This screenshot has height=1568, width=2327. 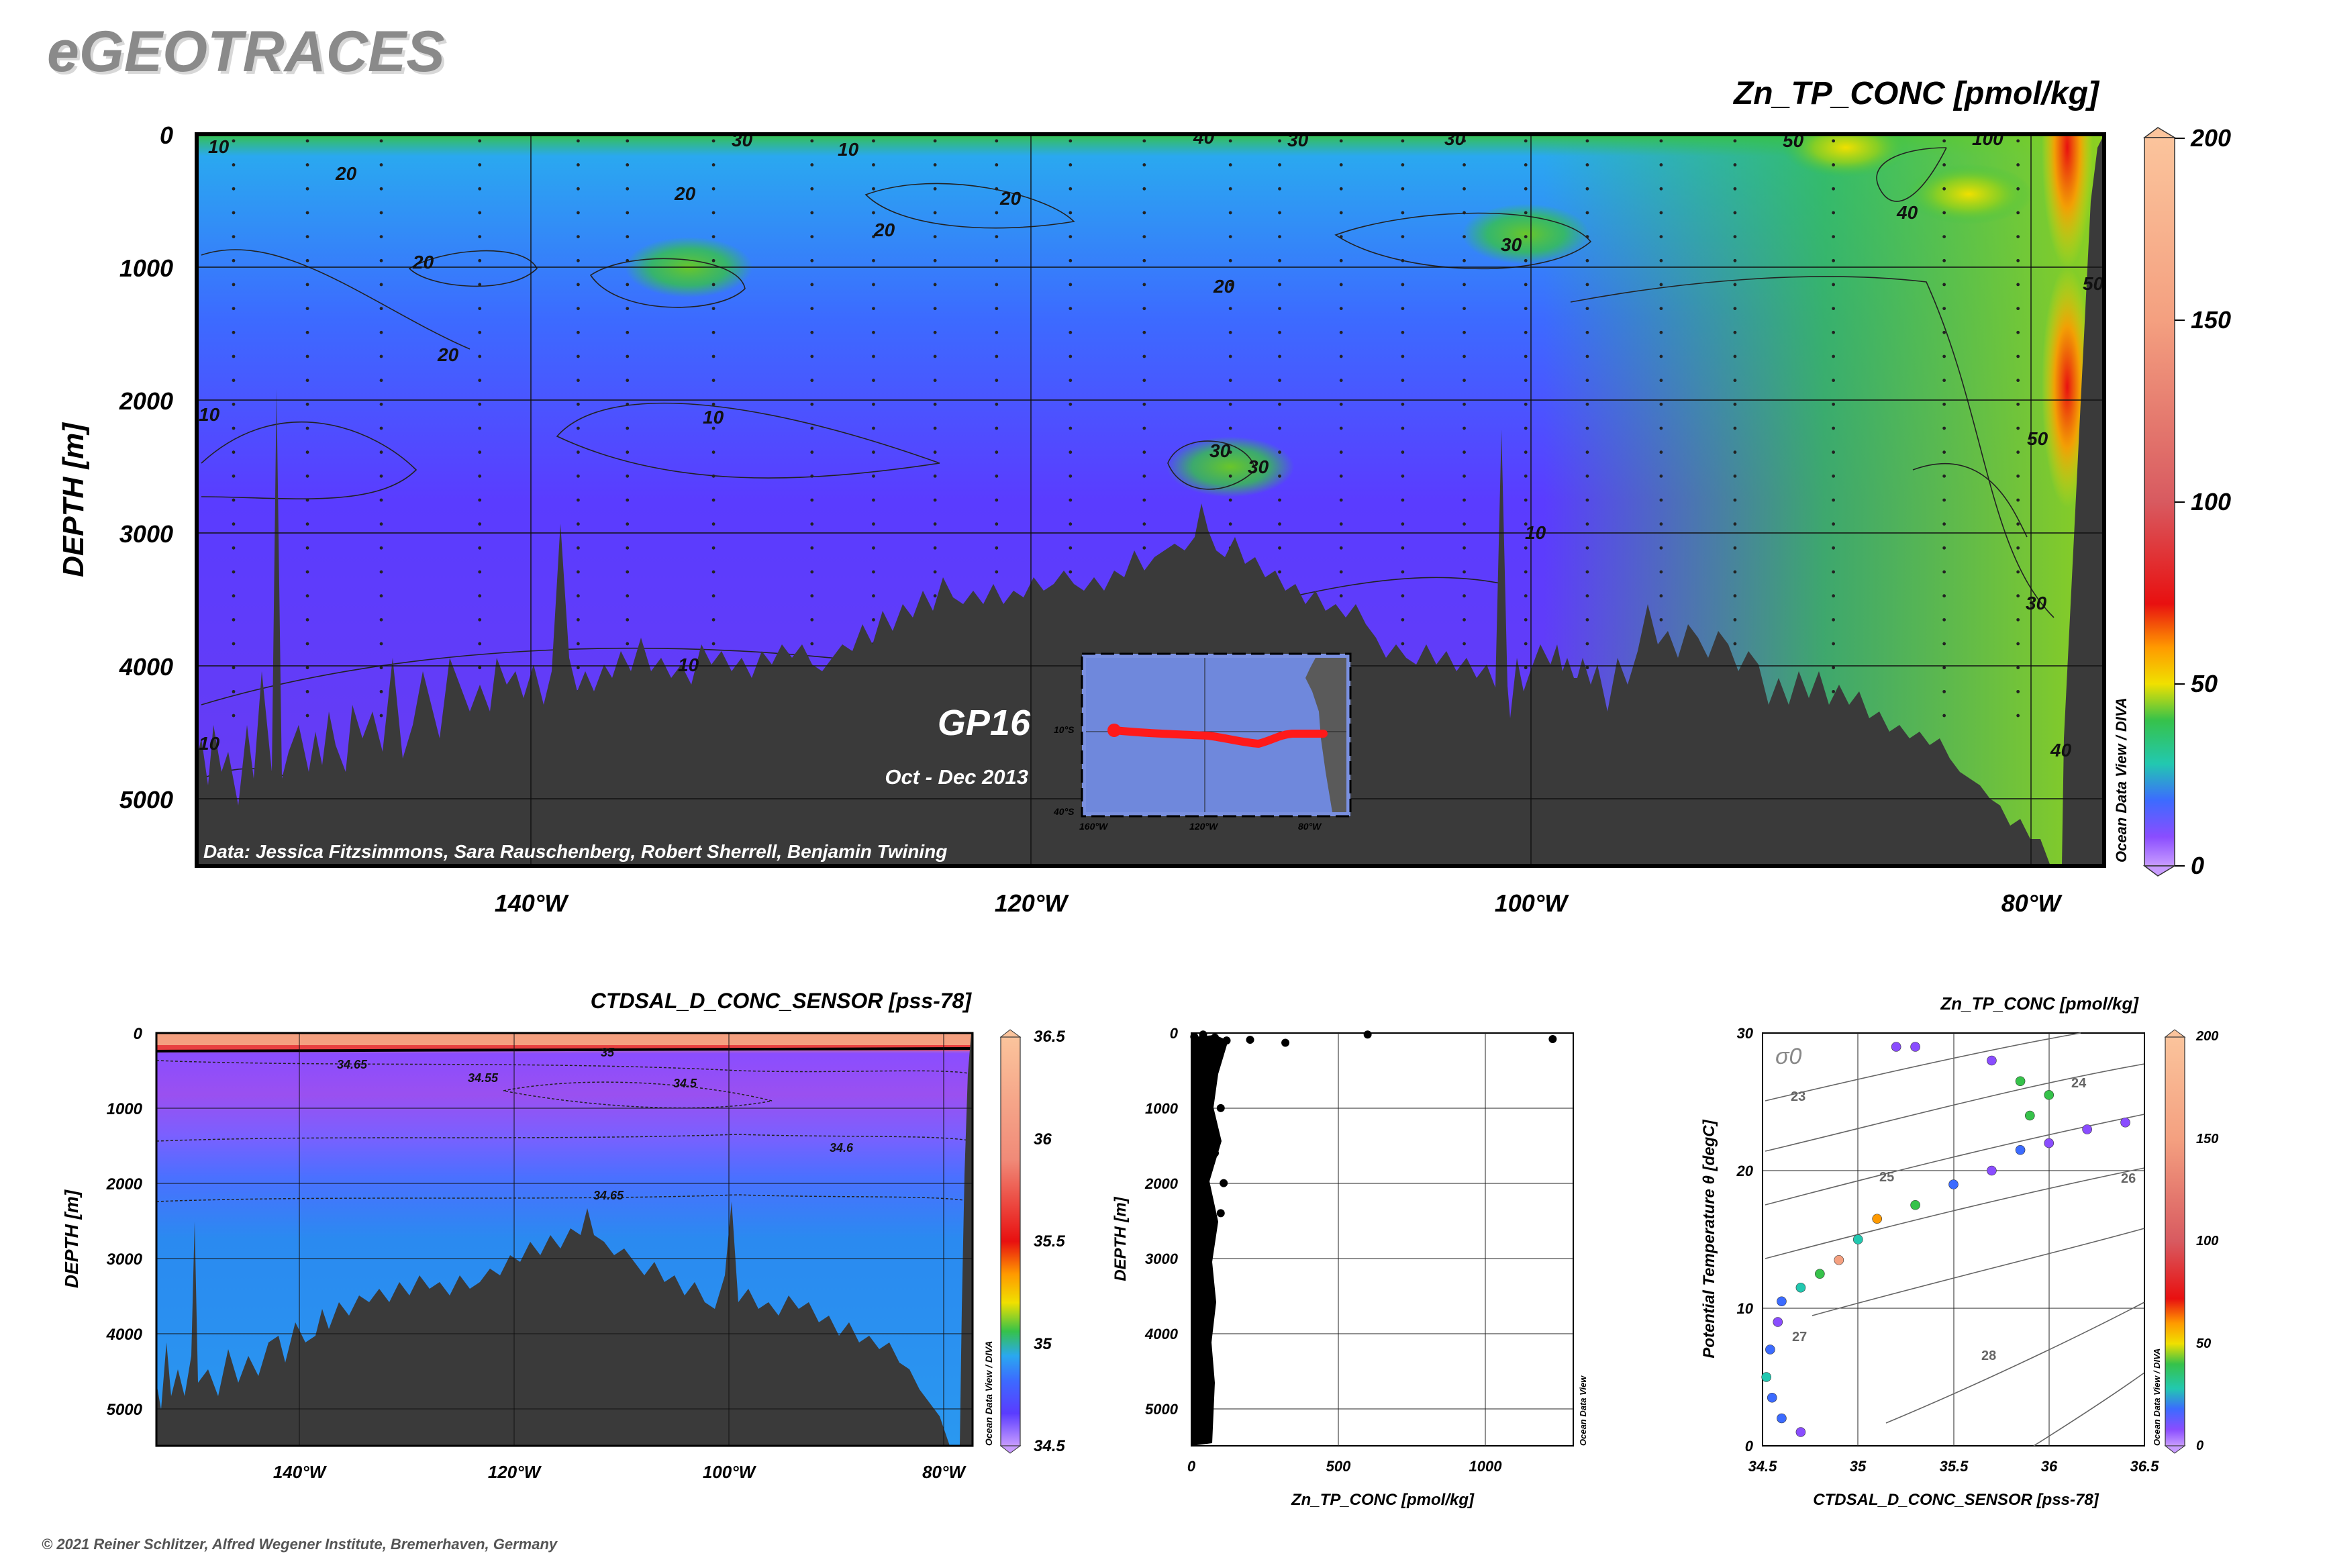 I want to click on ts-cbar-tick: 200, so click(x=2206, y=1036).